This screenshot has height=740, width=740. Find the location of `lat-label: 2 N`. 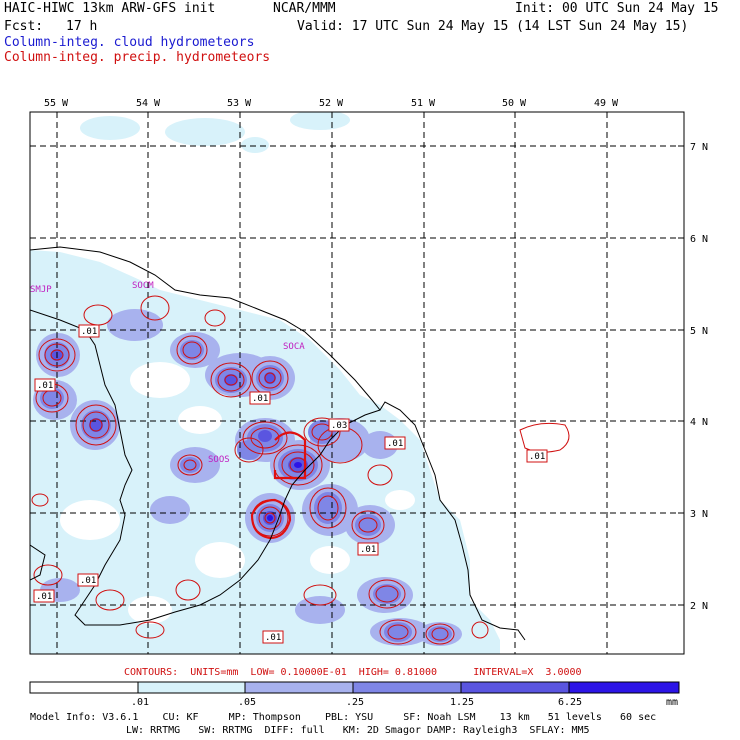

lat-label: 2 N is located at coordinates (699, 606).